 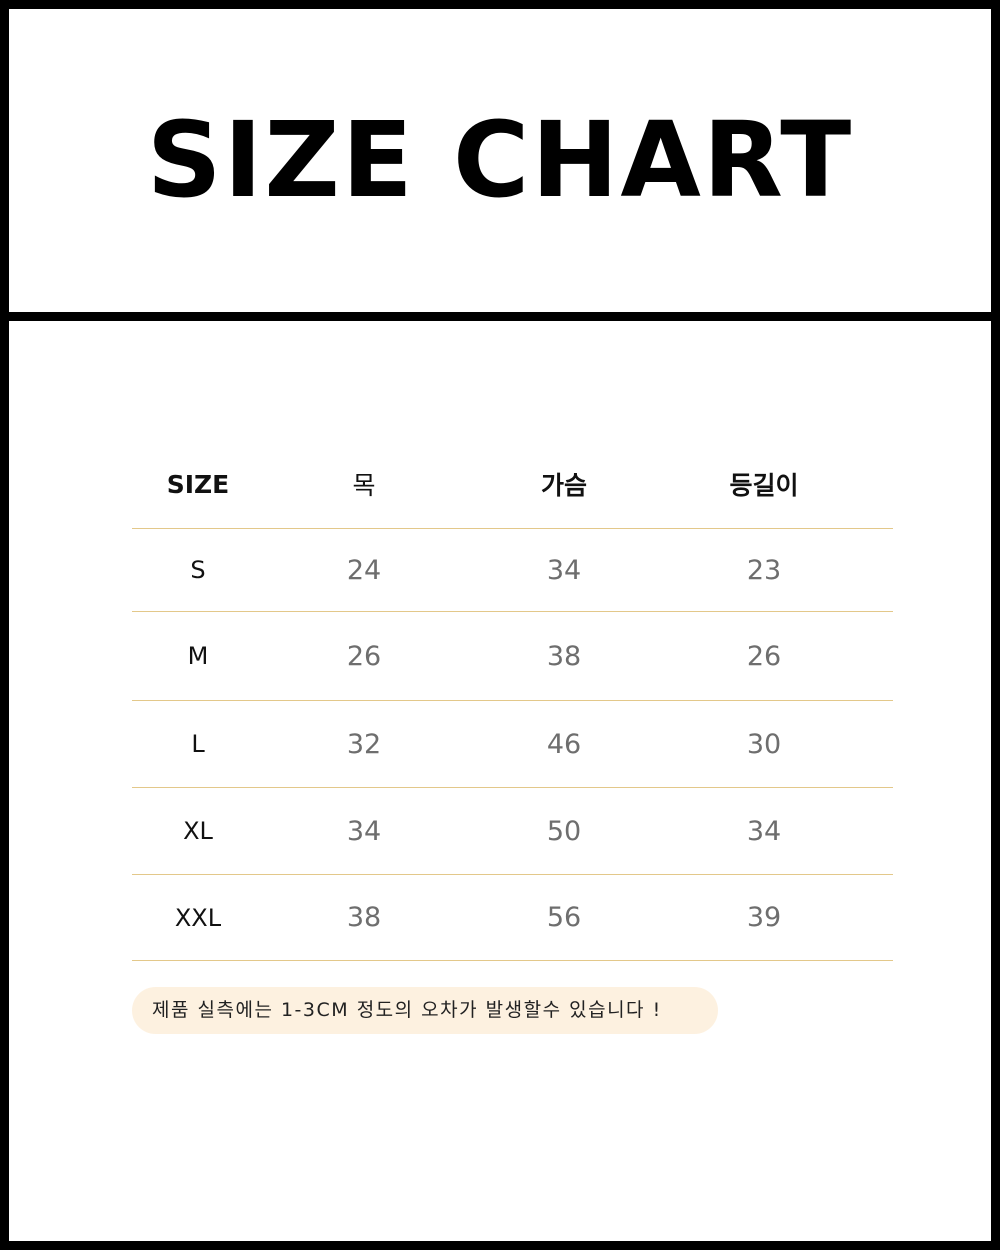 What do you see at coordinates (198, 917) in the screenshot?
I see `size-label: XXL` at bounding box center [198, 917].